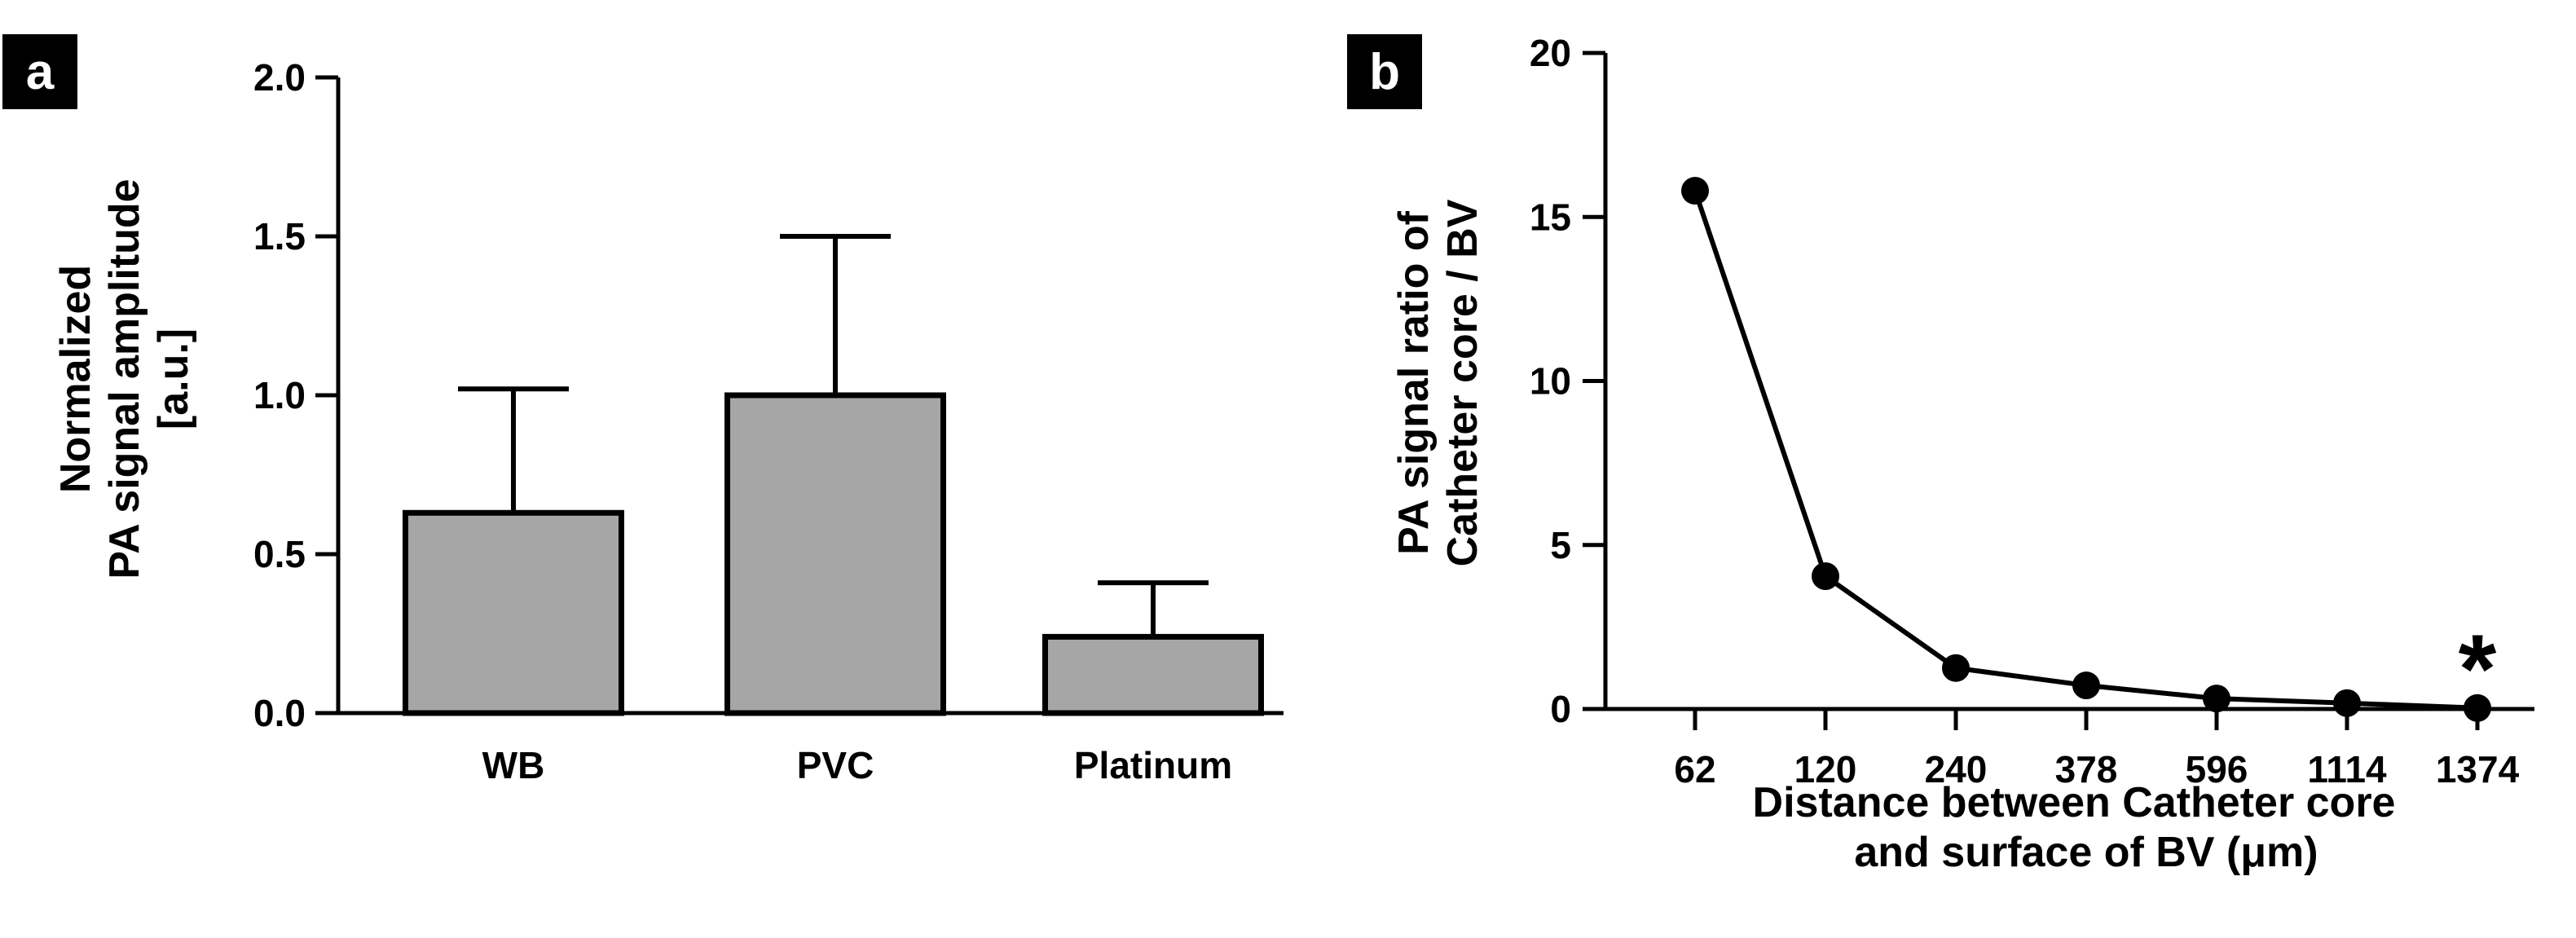  Describe the element at coordinates (1414, 382) in the screenshot. I see `panel-b-ylabel-line-1: PA signal ratio of` at that location.